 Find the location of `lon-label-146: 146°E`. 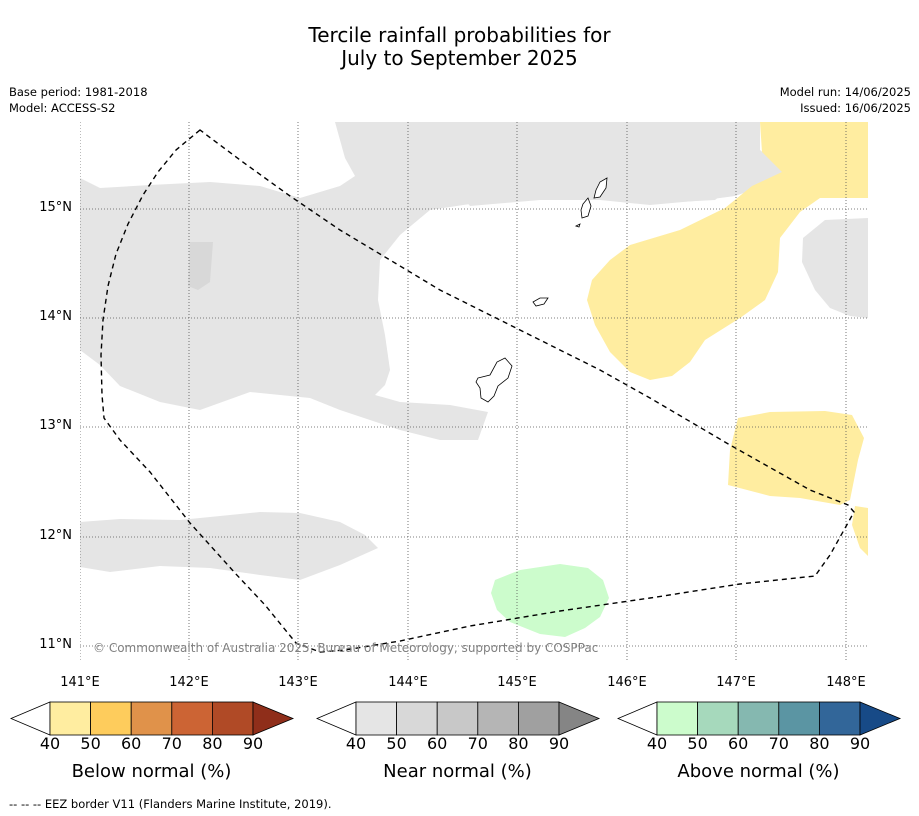

lon-label-146: 146°E is located at coordinates (627, 682).